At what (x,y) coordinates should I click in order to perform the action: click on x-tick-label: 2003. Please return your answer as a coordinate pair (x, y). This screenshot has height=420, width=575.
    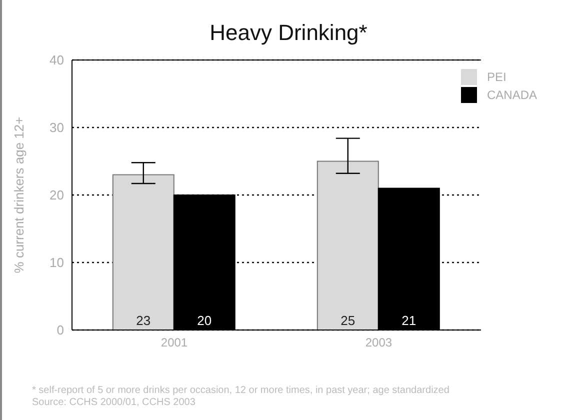
    Looking at the image, I should click on (378, 343).